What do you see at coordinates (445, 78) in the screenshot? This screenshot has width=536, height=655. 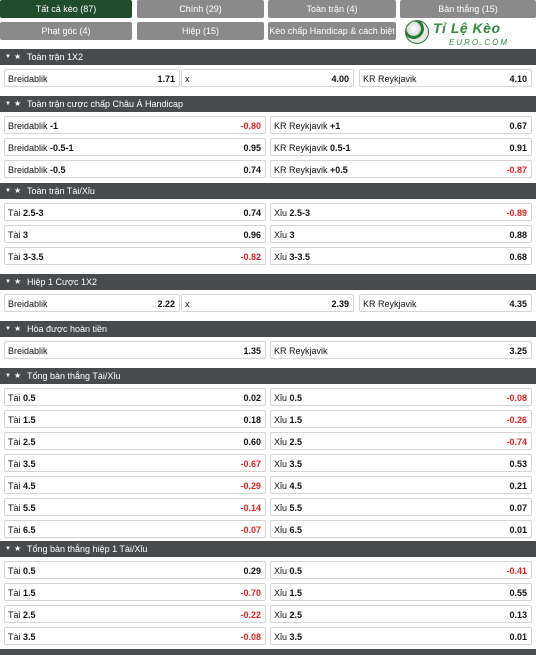 I see `odds-cell: KR Reykjavik 4.10` at bounding box center [445, 78].